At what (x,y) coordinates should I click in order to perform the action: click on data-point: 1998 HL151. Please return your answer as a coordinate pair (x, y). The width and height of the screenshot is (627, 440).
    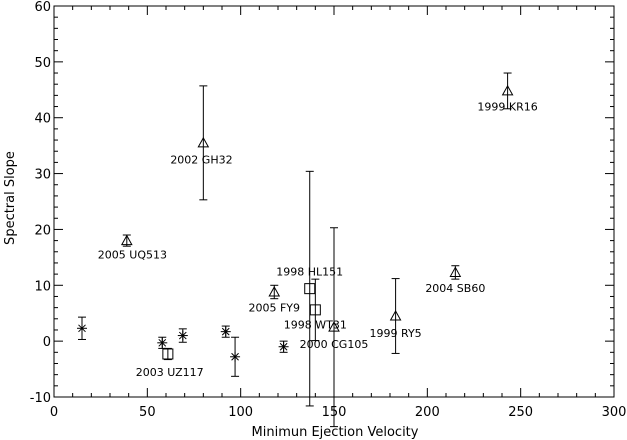
    Looking at the image, I should click on (309, 288).